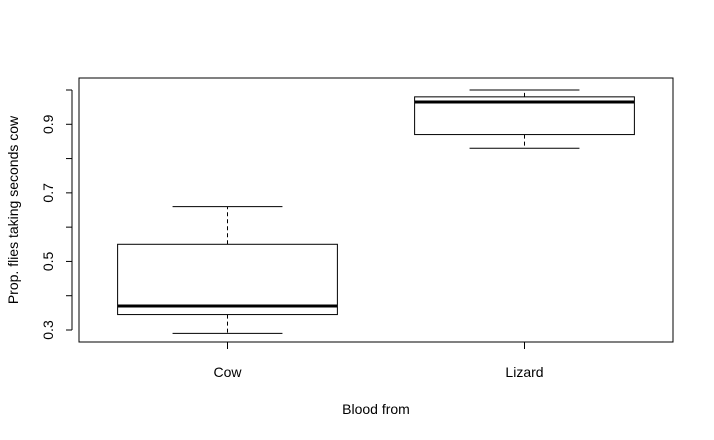  What do you see at coordinates (376, 409) in the screenshot?
I see `x-axis-label: Blood from` at bounding box center [376, 409].